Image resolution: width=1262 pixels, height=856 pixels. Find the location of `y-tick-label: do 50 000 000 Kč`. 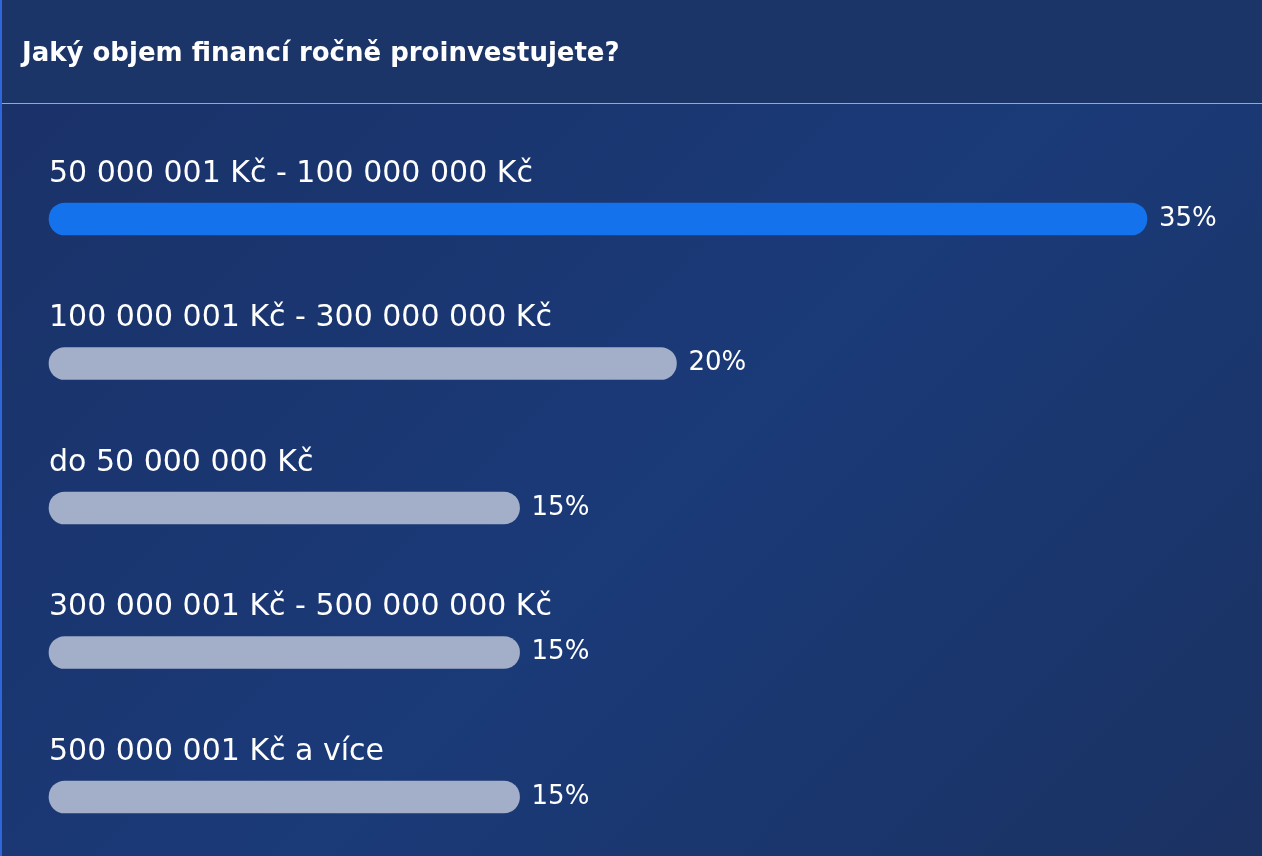

y-tick-label: do 50 000 000 Kč is located at coordinates (181, 460).